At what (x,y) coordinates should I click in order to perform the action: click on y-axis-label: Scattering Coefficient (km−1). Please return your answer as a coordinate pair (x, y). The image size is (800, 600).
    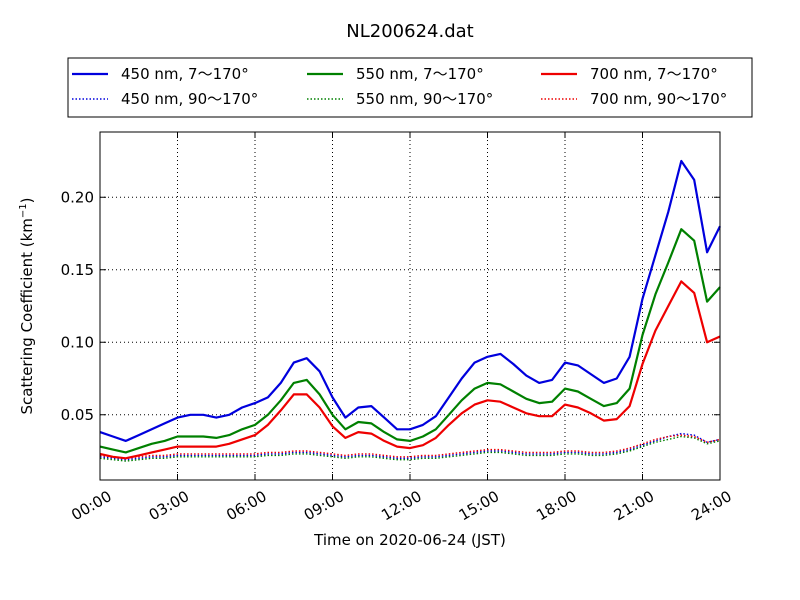
    Looking at the image, I should click on (27, 305).